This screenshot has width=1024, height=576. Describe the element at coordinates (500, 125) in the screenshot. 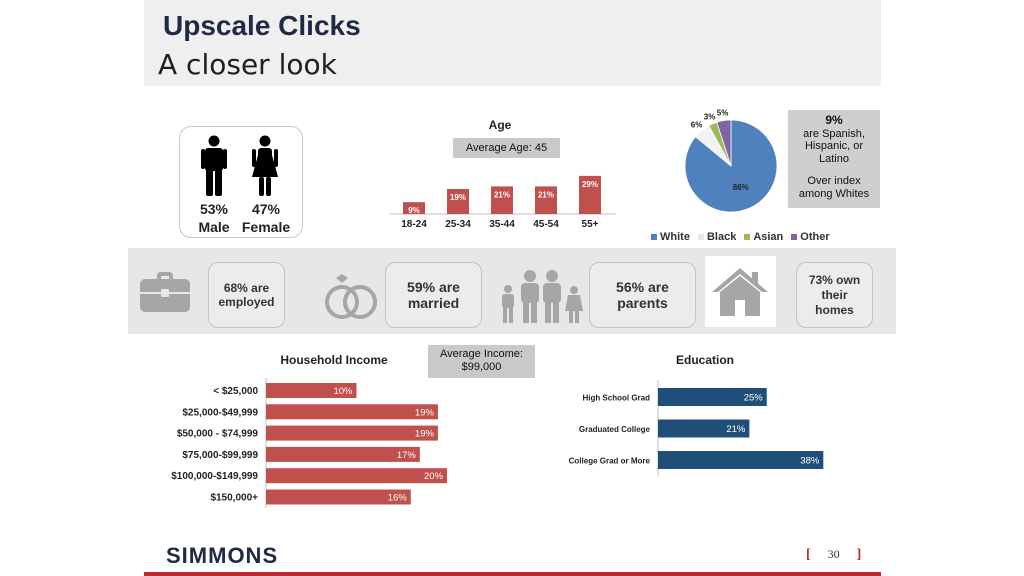

I see `age-chart-title: Age` at that location.